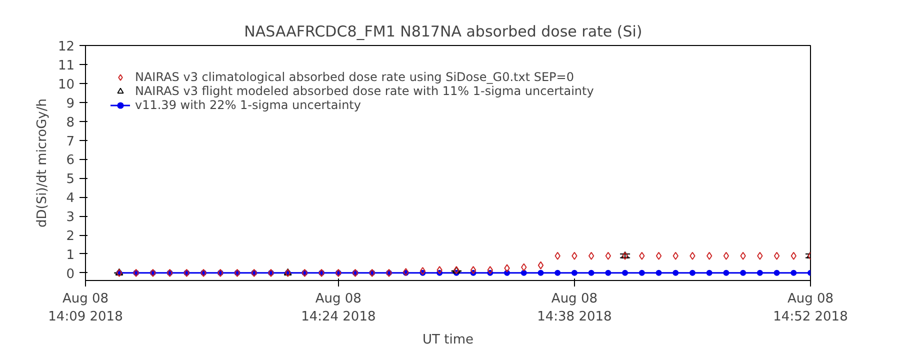 Image resolution: width=900 pixels, height=350 pixels. What do you see at coordinates (70, 180) in the screenshot?
I see `y-tick-label: 5` at bounding box center [70, 180].